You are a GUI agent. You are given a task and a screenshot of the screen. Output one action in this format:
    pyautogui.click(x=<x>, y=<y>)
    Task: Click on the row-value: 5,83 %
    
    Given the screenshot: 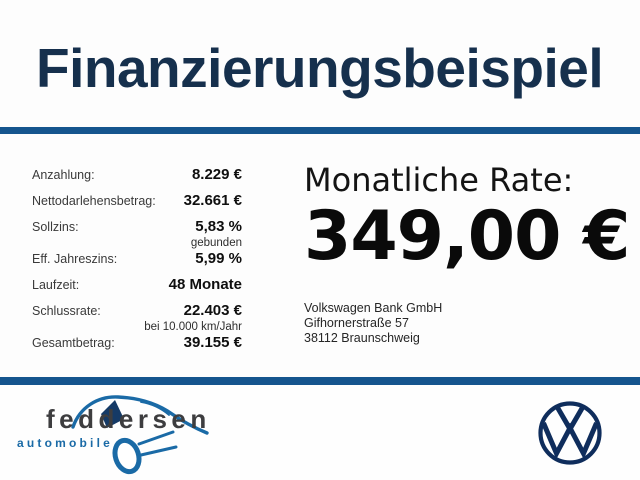 What is the action you would take?
    pyautogui.click(x=218, y=226)
    